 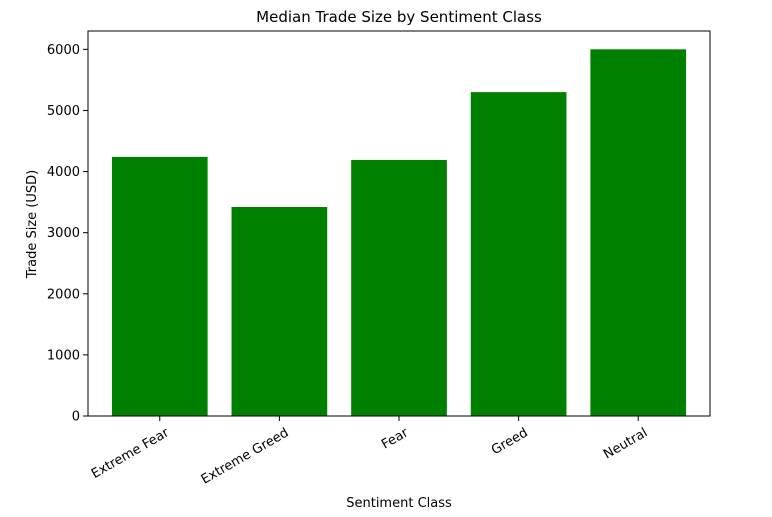 I want to click on bar-neutral, so click(x=638, y=232).